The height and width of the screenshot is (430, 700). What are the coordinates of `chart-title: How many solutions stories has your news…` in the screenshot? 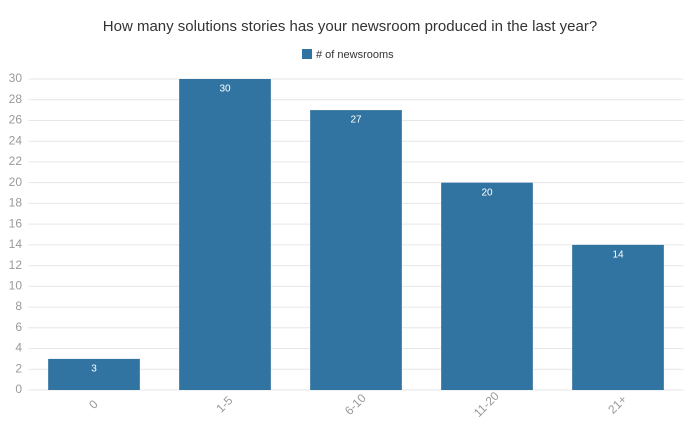 It's located at (350, 26).